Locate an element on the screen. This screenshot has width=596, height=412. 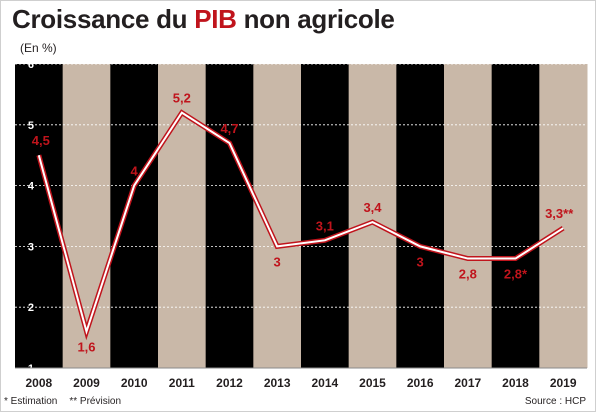
x-tick-label: 2017 is located at coordinates (467, 383).